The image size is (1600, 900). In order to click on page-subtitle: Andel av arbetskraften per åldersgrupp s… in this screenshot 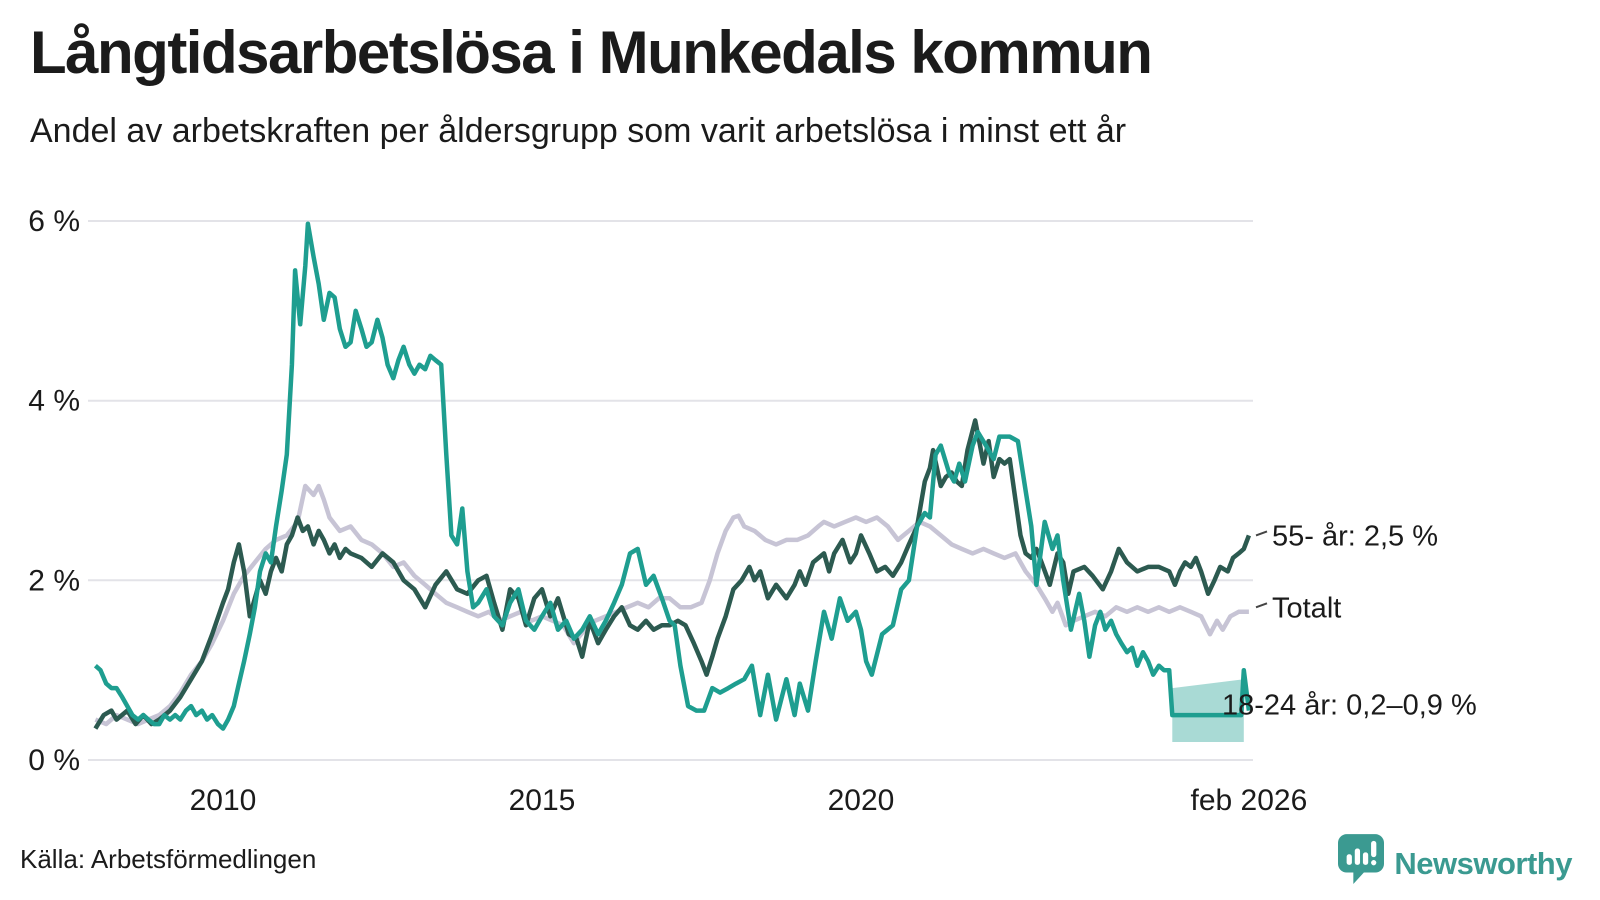, I will do `click(578, 131)`.